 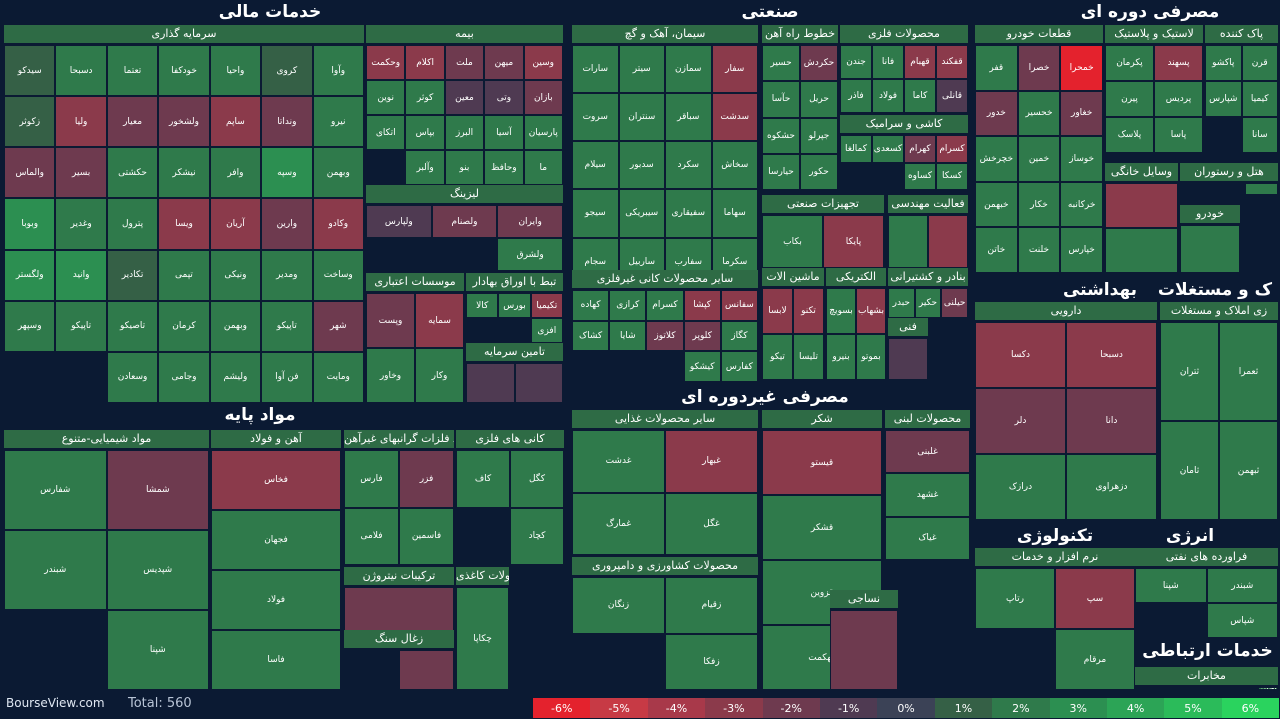 I want to click on stock-tile: تپمی, so click(x=184, y=275).